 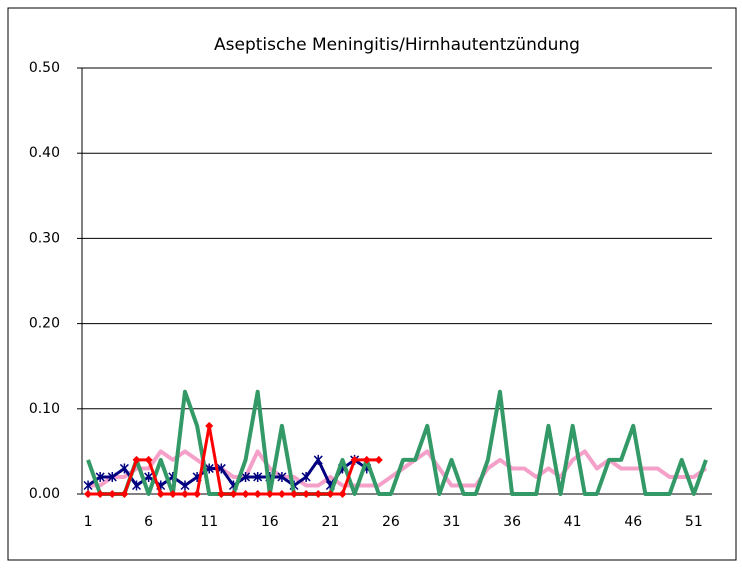 I want to click on y-tick-label: 0.10, so click(x=44, y=409).